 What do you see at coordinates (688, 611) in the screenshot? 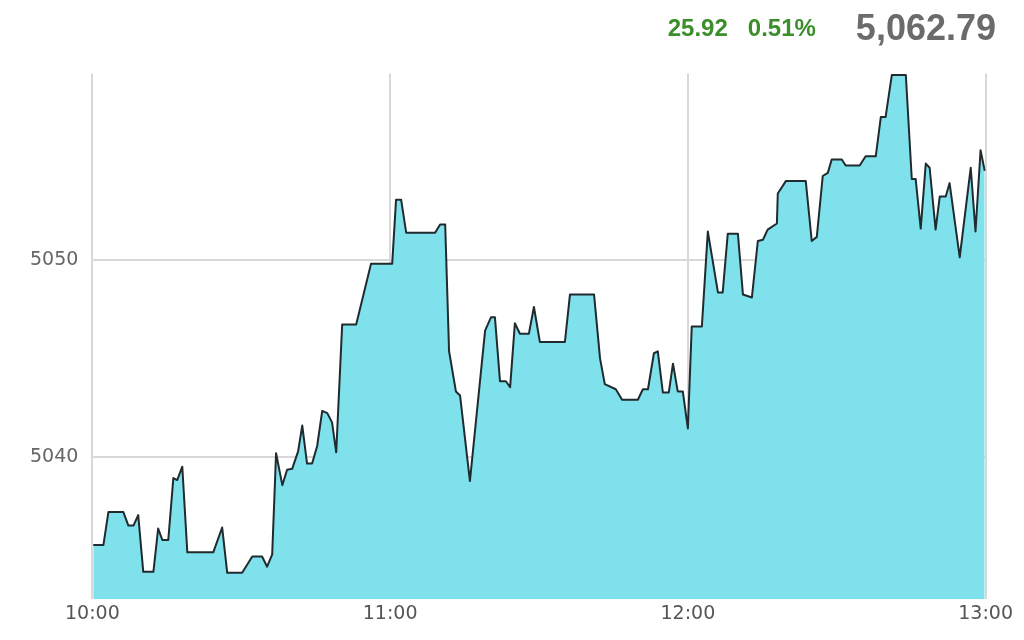
I see `x-tick-label: 12:00` at bounding box center [688, 611].